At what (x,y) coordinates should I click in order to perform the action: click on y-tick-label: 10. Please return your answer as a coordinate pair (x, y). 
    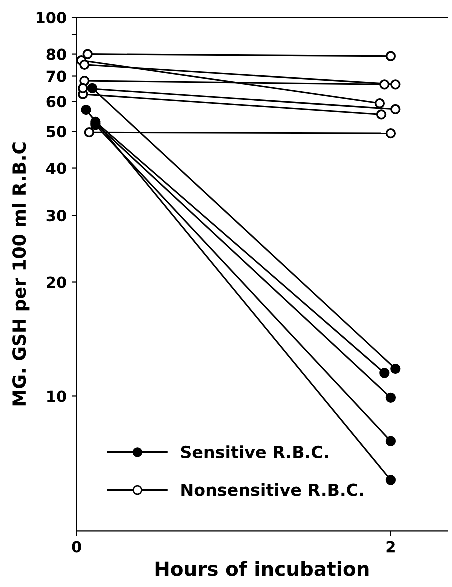
    Looking at the image, I should click on (57, 396).